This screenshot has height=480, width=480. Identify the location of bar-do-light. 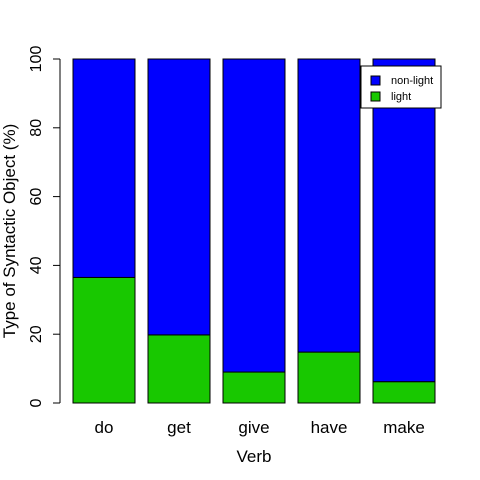
(104, 340).